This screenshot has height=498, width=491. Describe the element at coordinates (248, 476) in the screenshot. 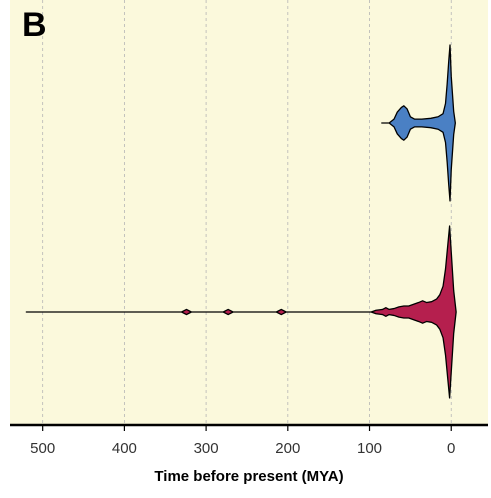

I see `x-axis-title: Time before present (MYA)` at that location.